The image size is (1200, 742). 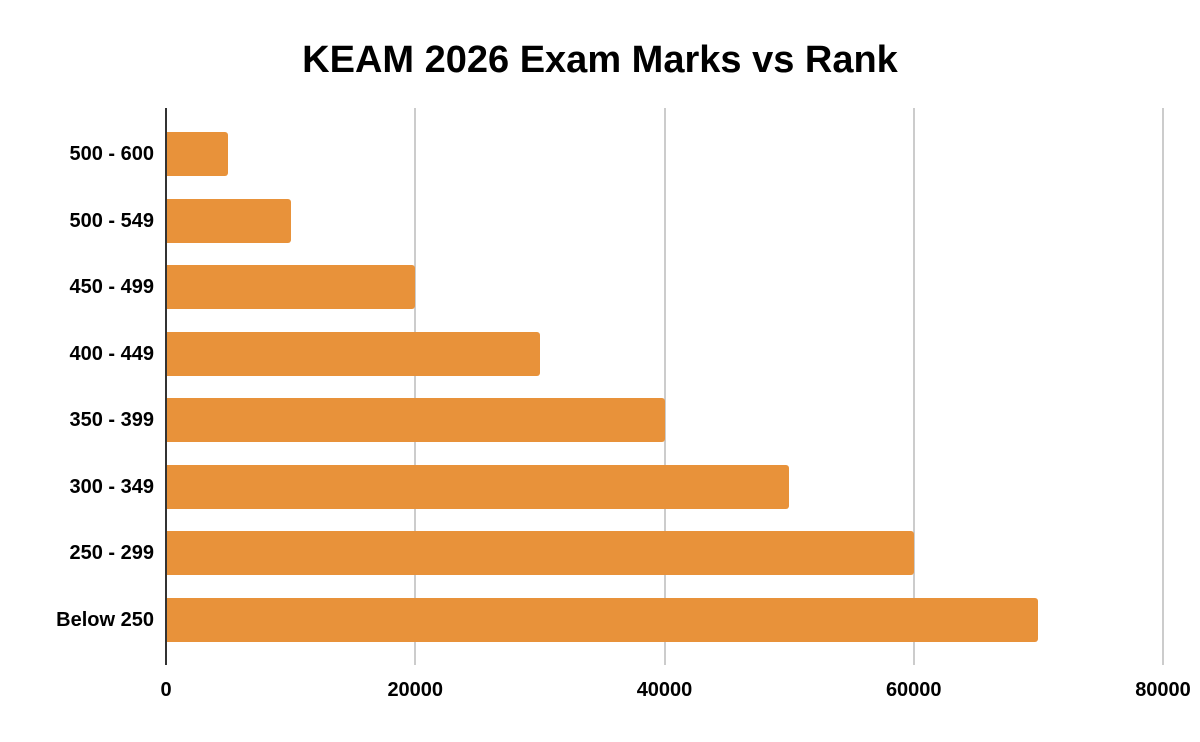 I want to click on y-category-label: 250 - 299, so click(x=111, y=553).